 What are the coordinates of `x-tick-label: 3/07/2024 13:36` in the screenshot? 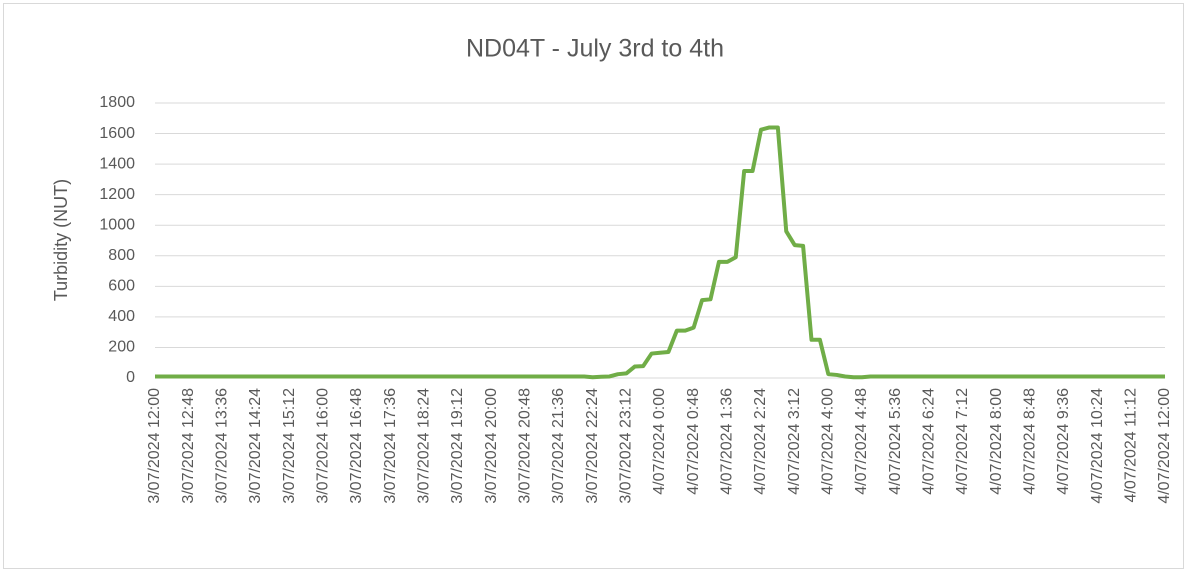 It's located at (222, 446).